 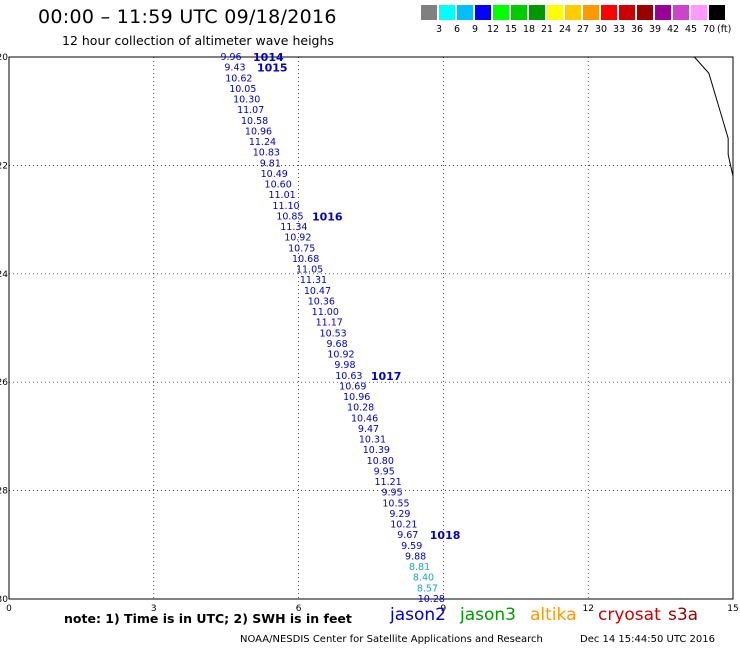 What do you see at coordinates (242, 89) in the screenshot?
I see `wave-height-reading: 10.05` at bounding box center [242, 89].